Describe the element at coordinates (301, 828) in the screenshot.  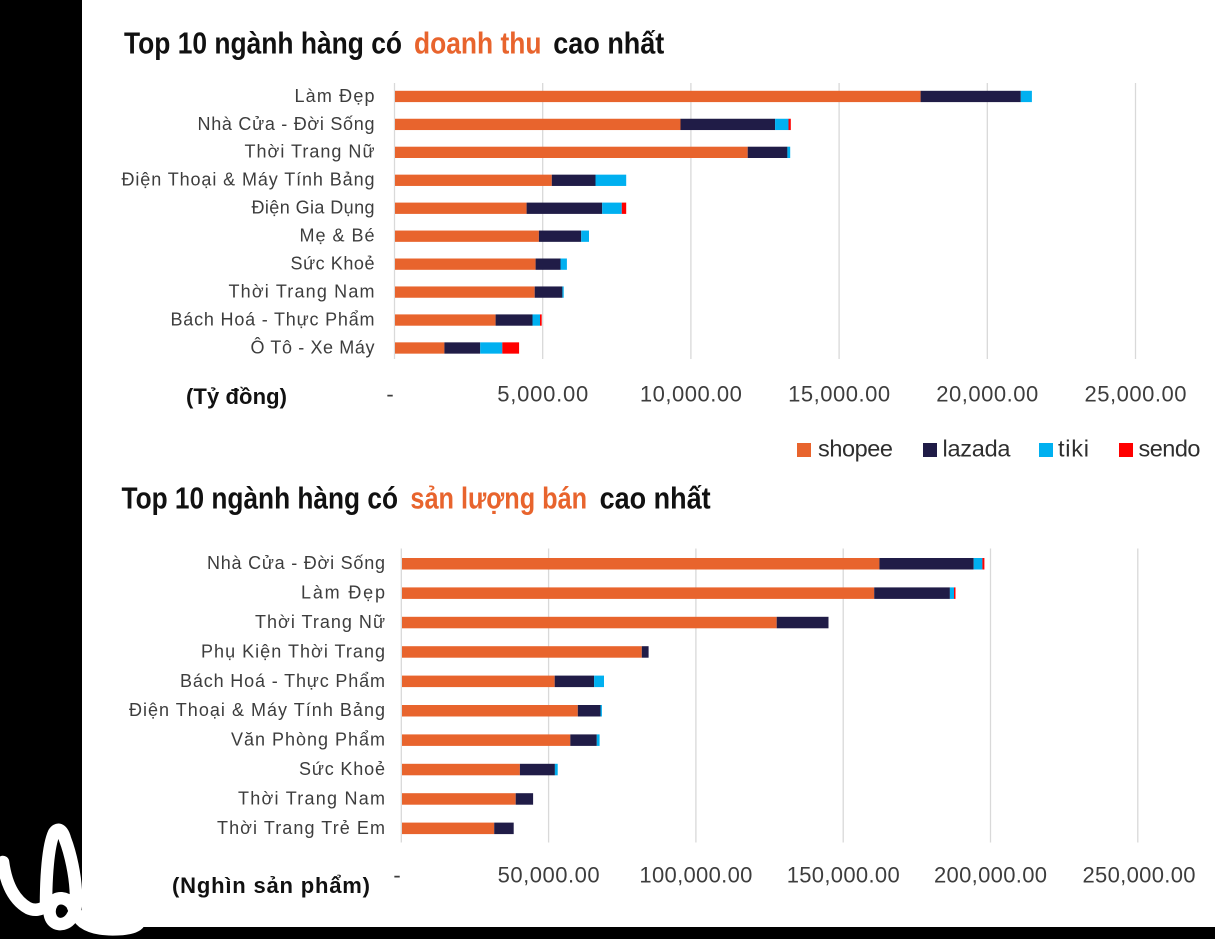
I see `svg-text: Thời Trang Trẻ Em` at that location.